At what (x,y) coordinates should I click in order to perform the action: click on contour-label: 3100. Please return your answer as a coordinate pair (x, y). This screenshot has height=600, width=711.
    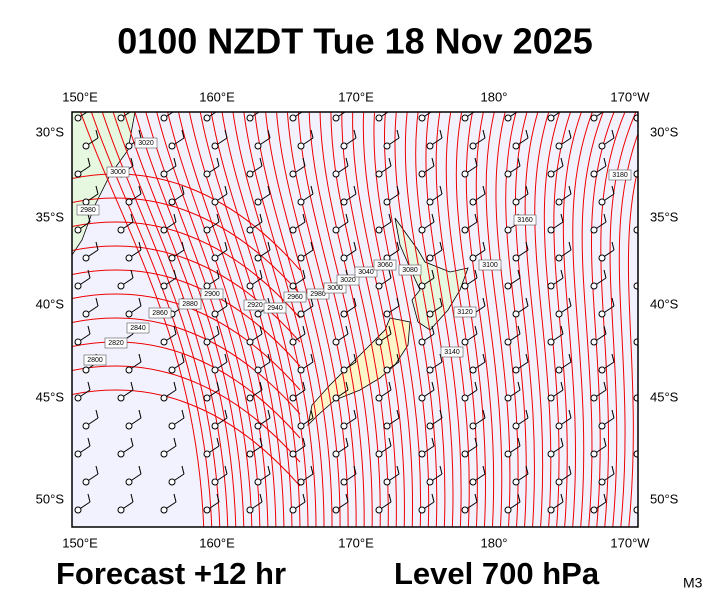
    Looking at the image, I should click on (490, 265).